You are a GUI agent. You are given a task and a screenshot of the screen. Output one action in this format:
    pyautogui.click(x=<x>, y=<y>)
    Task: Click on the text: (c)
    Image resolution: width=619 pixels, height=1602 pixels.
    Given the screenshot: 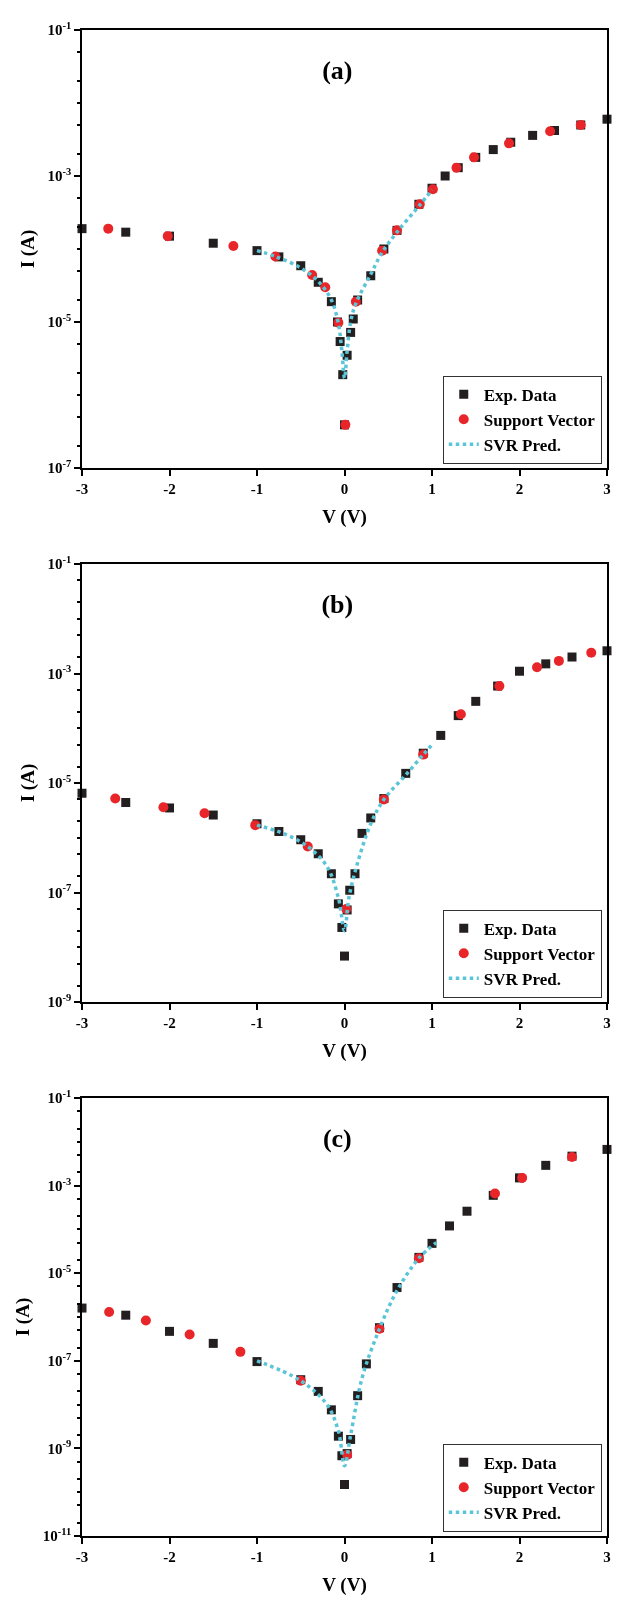 What is the action you would take?
    pyautogui.click(x=337, y=1138)
    